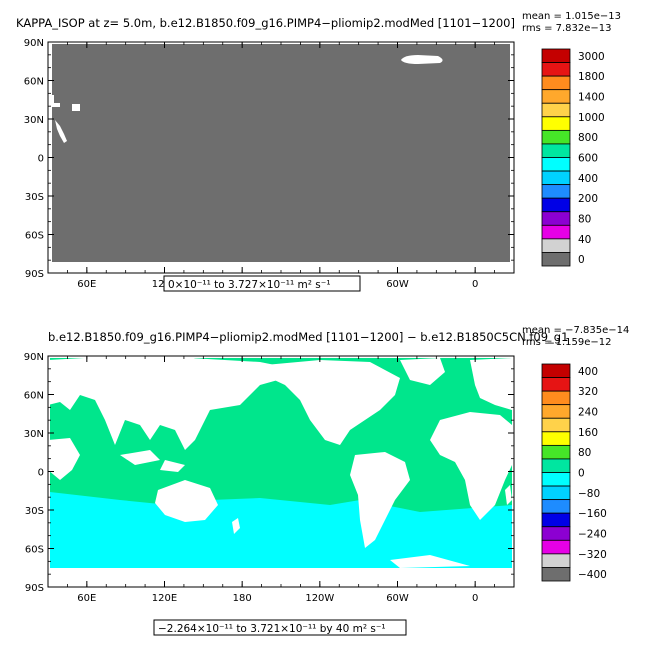 The height and width of the screenshot is (647, 647). I want to click on panel-top-y-tick-label: 0, so click(41, 159).